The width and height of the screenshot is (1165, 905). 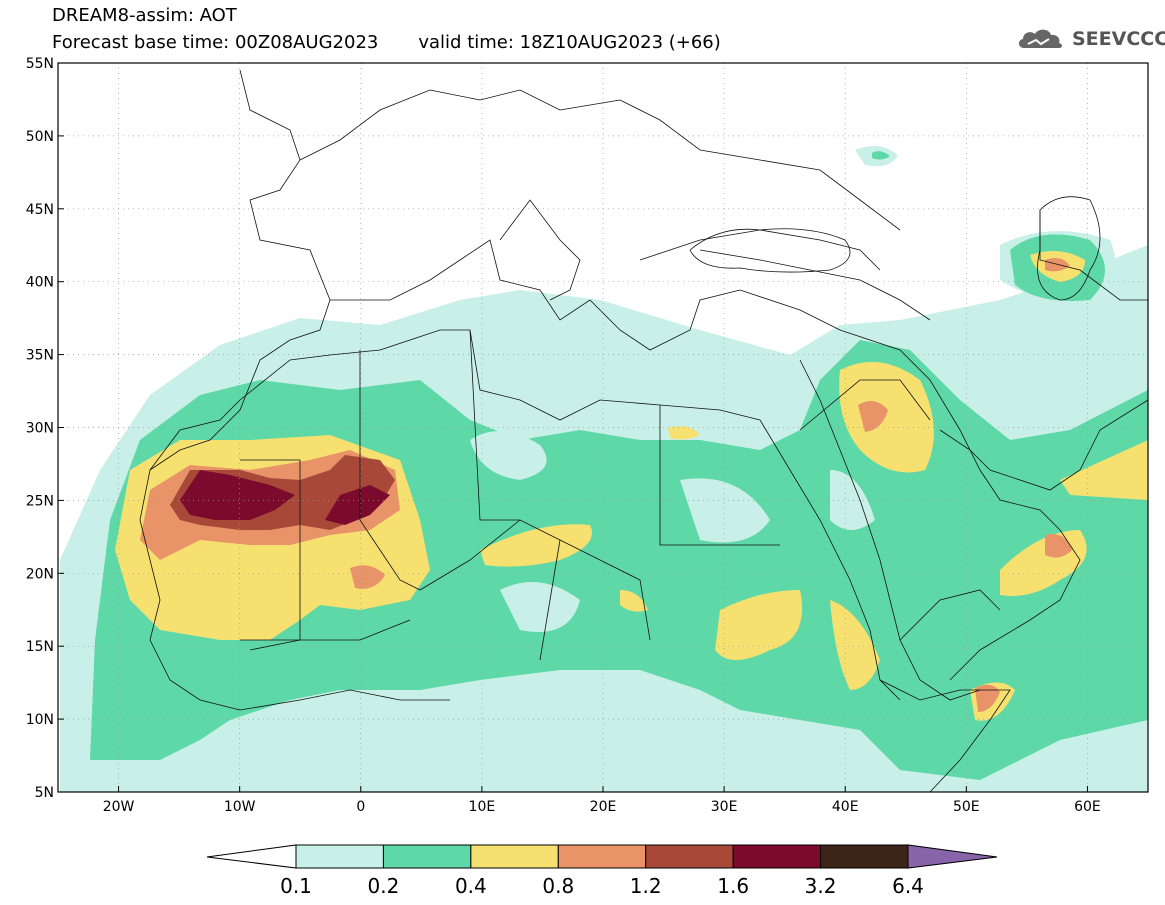 I want to click on lat-tick-label: 5N, so click(x=44, y=793).